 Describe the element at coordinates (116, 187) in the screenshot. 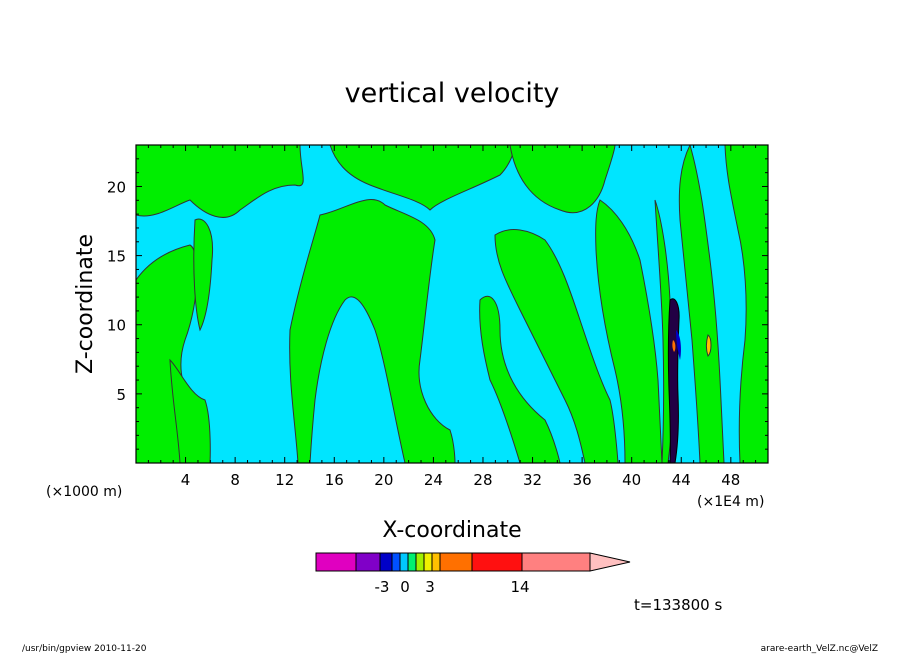

I see `y-tick-label: 20` at that location.